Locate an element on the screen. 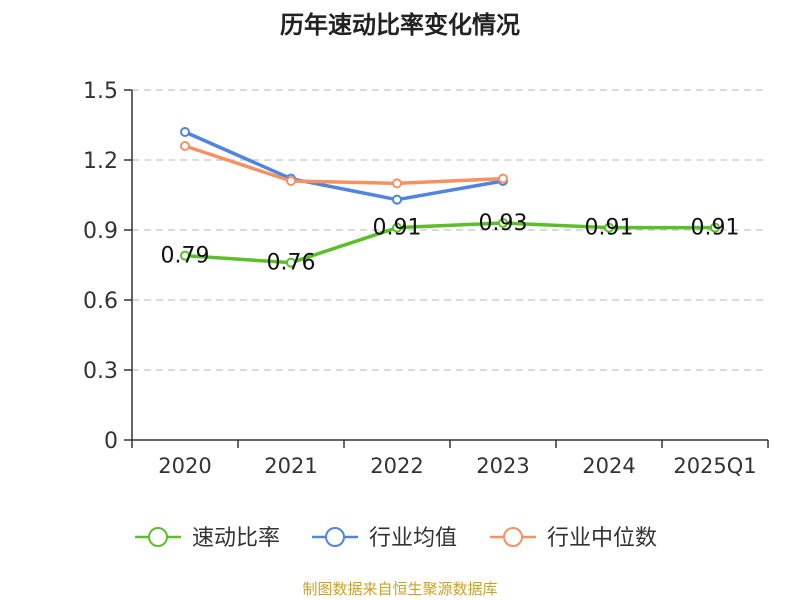 The width and height of the screenshot is (800, 600). data-label: 0.79 is located at coordinates (185, 256).